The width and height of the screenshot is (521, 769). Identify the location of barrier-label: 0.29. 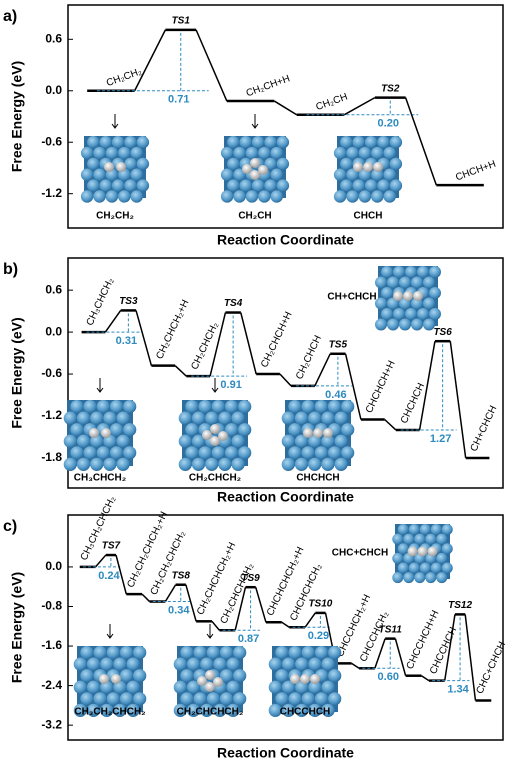
(318, 636).